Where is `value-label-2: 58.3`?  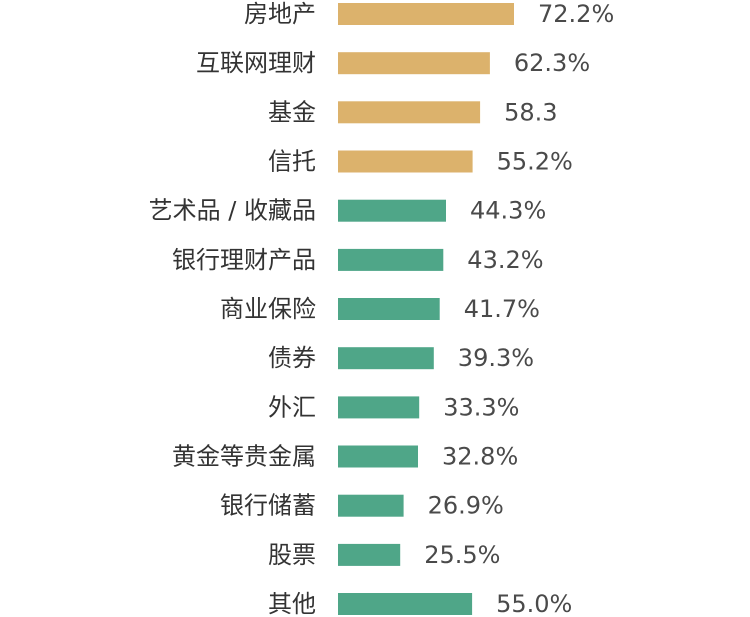
value-label-2: 58.3 is located at coordinates (530, 112).